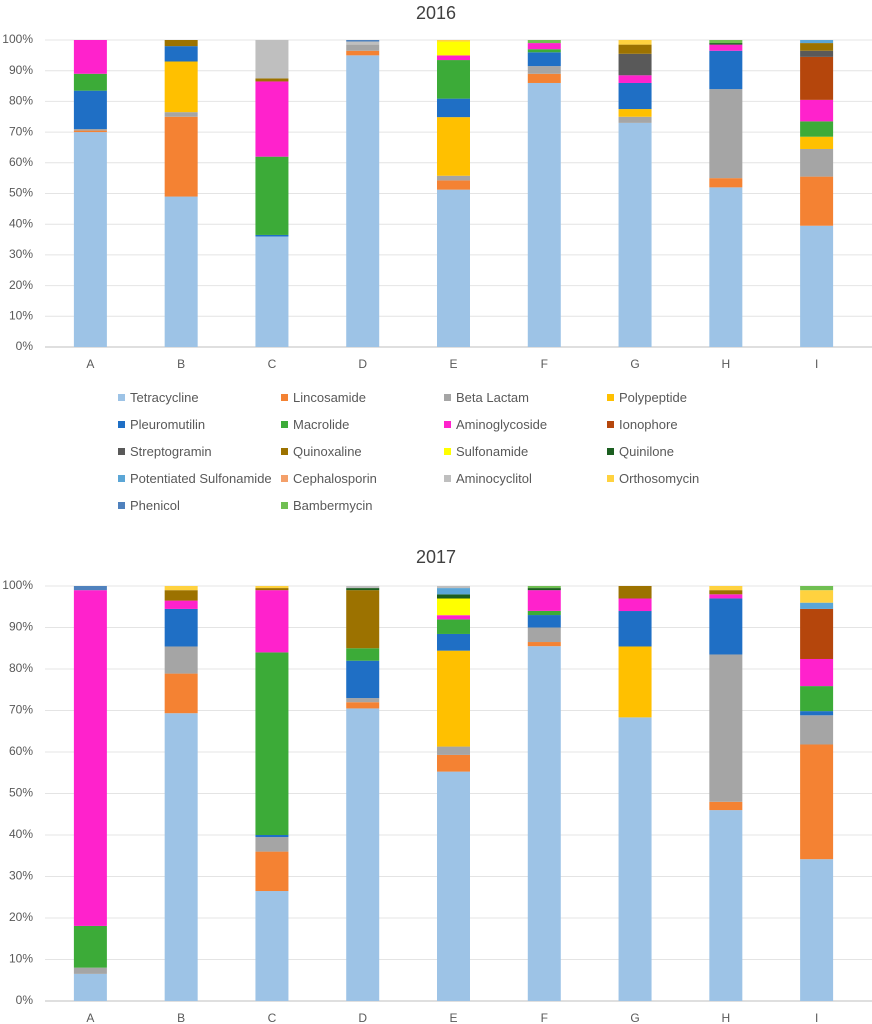 The image size is (872, 1024). What do you see at coordinates (201, 478) in the screenshot?
I see `legend-label: Potentiated Sulfonamide` at bounding box center [201, 478].